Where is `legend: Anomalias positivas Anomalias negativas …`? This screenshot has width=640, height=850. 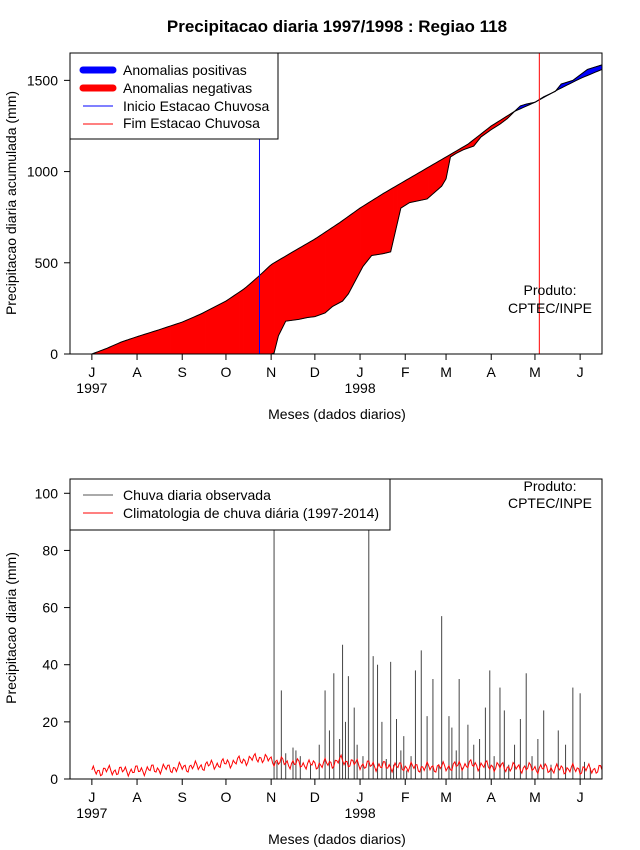 legend: Anomalias positivas Anomalias negativas … is located at coordinates (174, 96).